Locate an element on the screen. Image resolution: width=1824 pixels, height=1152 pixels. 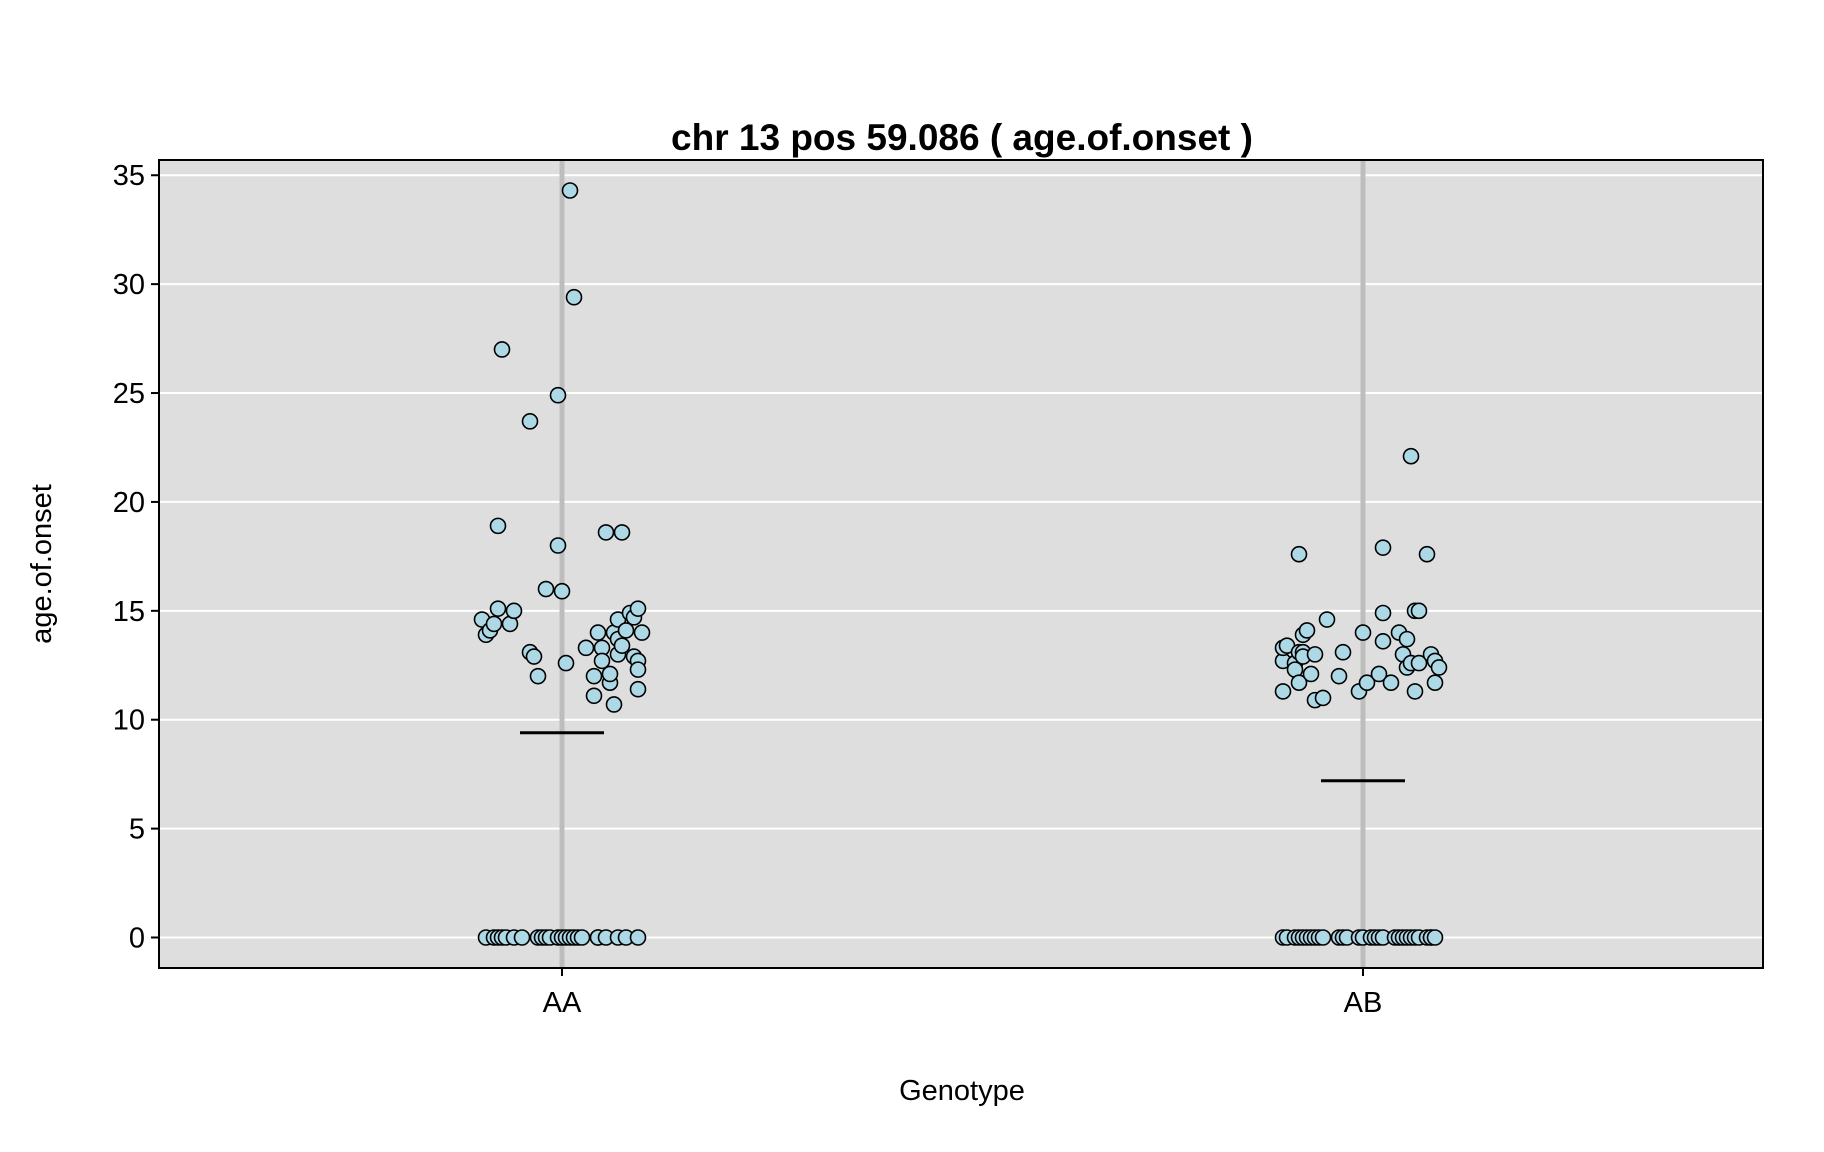
y-tick-label-20: 20 is located at coordinates (129, 503).